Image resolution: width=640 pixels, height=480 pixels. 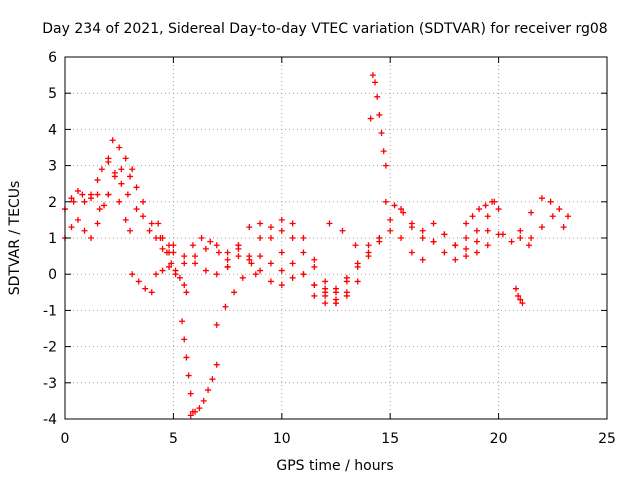 What do you see at coordinates (52, 239) in the screenshot?
I see `y-tick-label: 1` at bounding box center [52, 239].